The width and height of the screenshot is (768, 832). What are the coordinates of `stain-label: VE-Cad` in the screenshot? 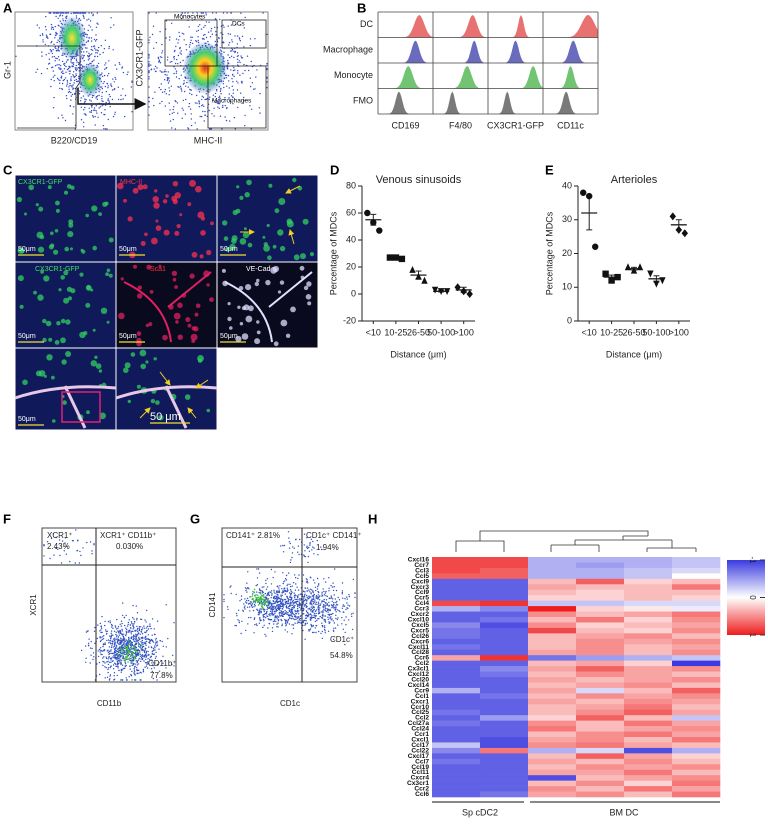 It's located at (258, 269).